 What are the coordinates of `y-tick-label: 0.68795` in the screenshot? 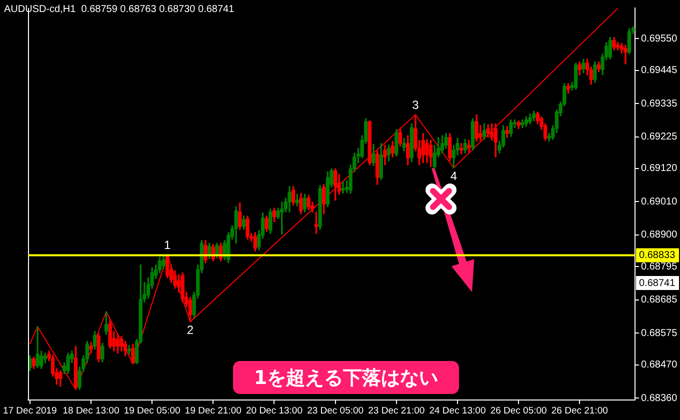 It's located at (659, 266).